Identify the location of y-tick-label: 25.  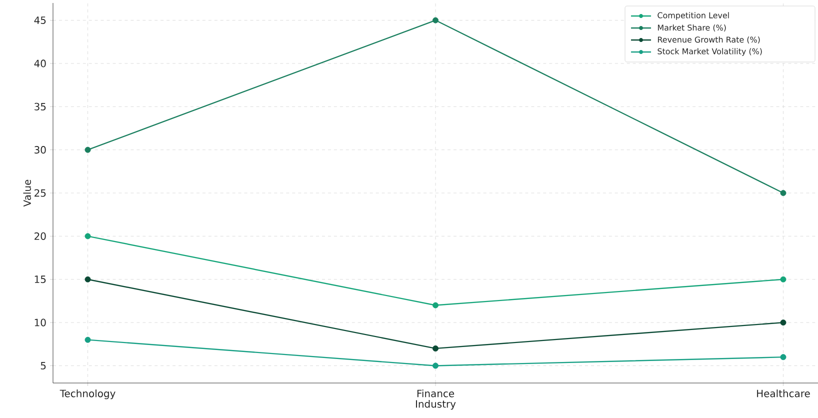
(40, 193).